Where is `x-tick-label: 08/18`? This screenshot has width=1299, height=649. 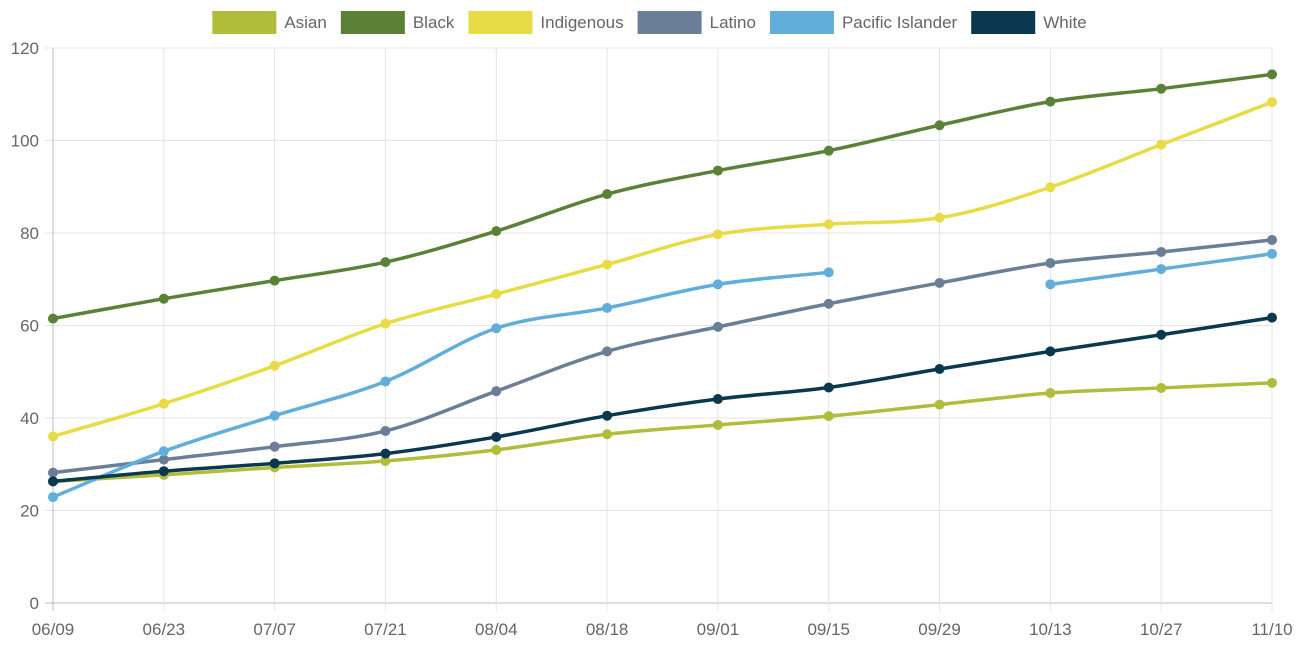
x-tick-label: 08/18 is located at coordinates (607, 629).